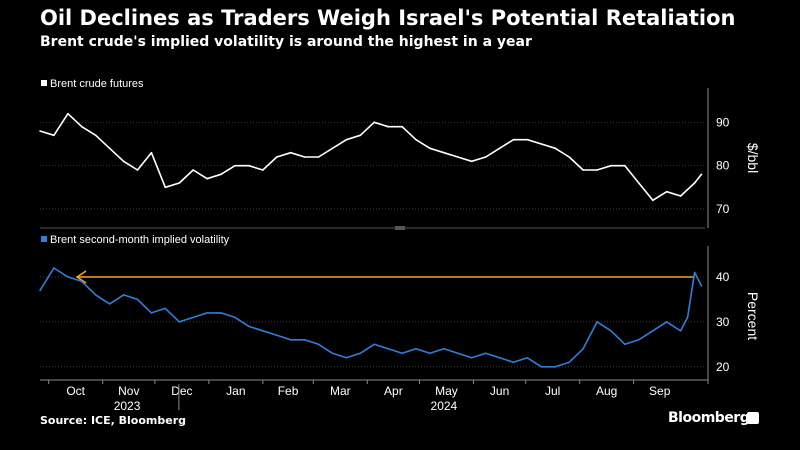  I want to click on y-tick-label: 30, so click(723, 322).